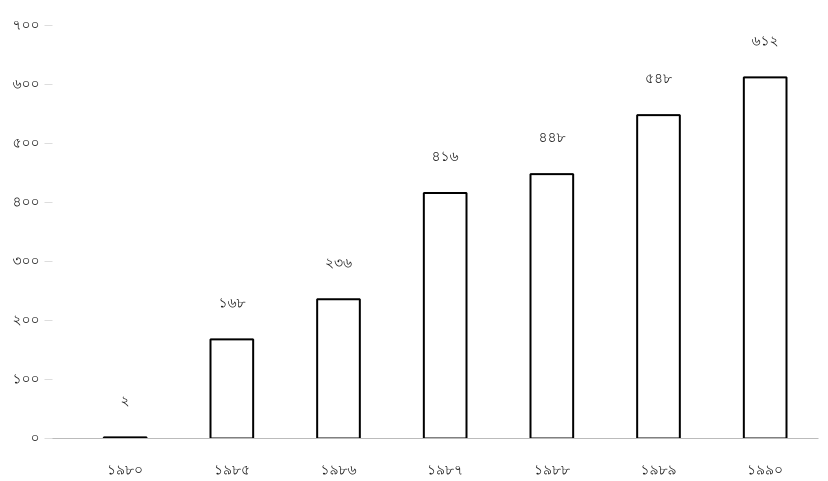 The width and height of the screenshot is (828, 481). I want to click on x-tick-label: ১৯৯০, so click(765, 470).